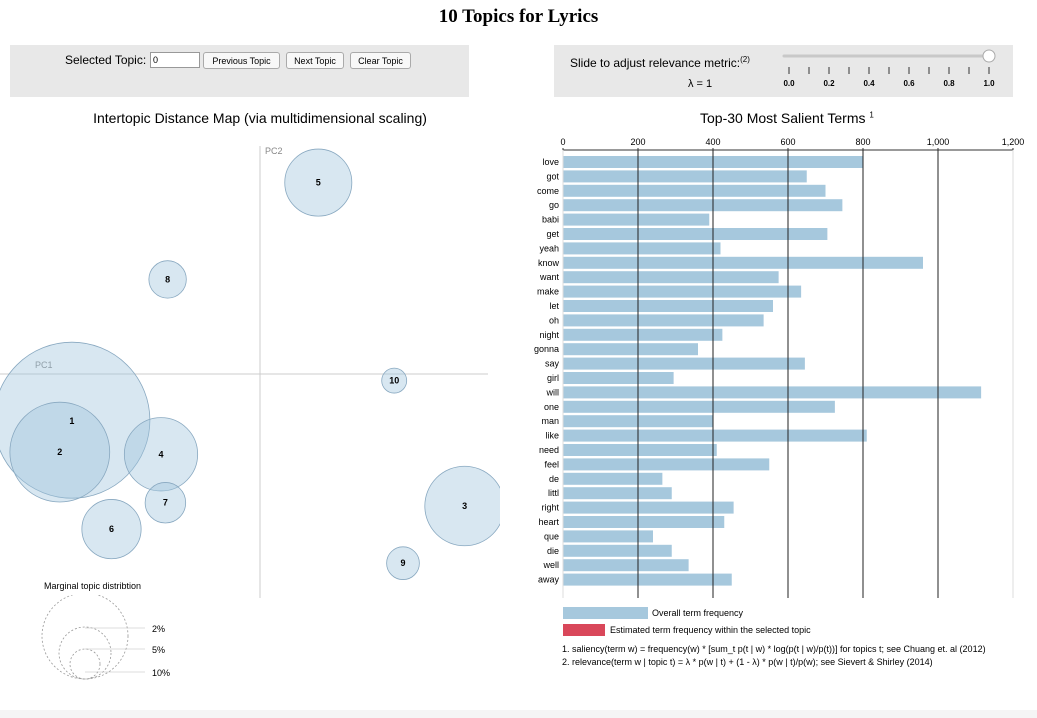 This screenshot has height=718, width=1037. Describe the element at coordinates (274, 151) in the screenshot. I see `pc2-label: PC2` at that location.